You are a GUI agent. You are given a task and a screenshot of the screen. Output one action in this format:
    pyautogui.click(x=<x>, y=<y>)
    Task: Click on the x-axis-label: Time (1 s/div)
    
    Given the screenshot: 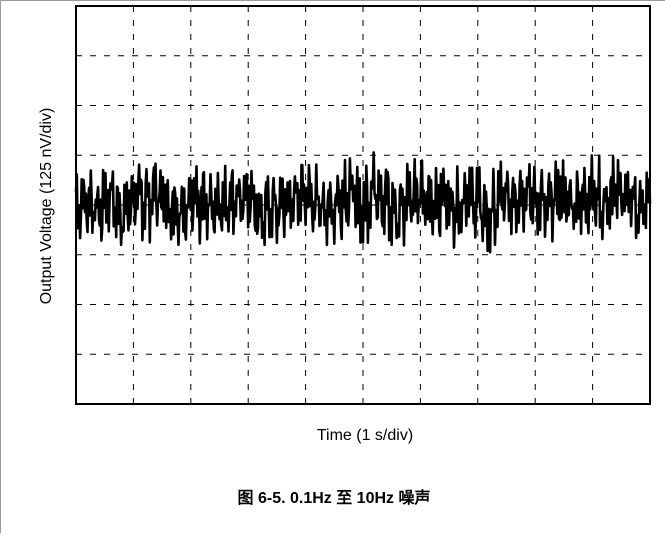 What is the action you would take?
    pyautogui.click(x=365, y=435)
    